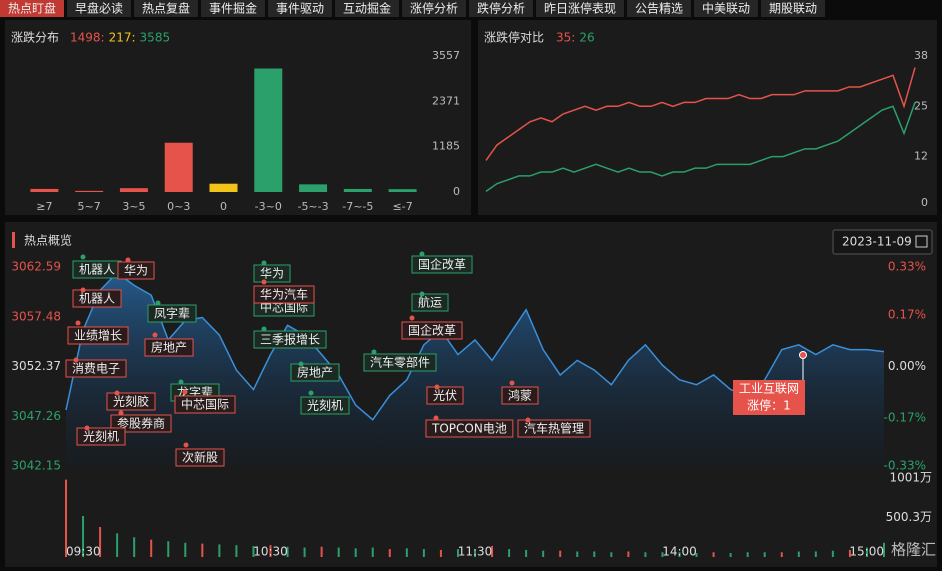 The image size is (942, 571). I want to click on tooltip-dot, so click(803, 355).